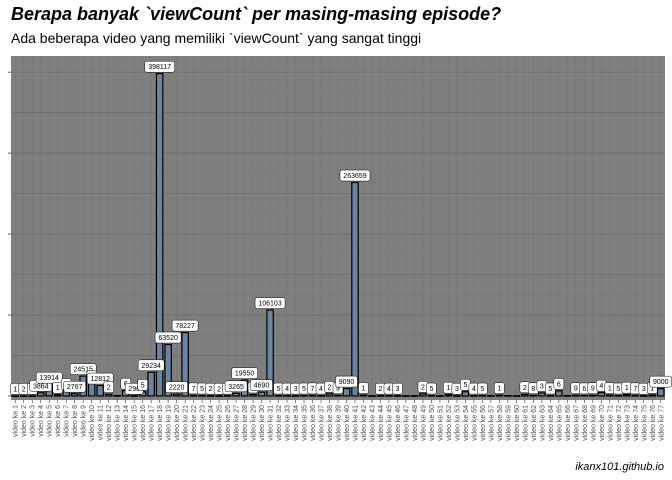  What do you see at coordinates (160, 423) in the screenshot?
I see `x-tick-label: video ke 18` at bounding box center [160, 423].